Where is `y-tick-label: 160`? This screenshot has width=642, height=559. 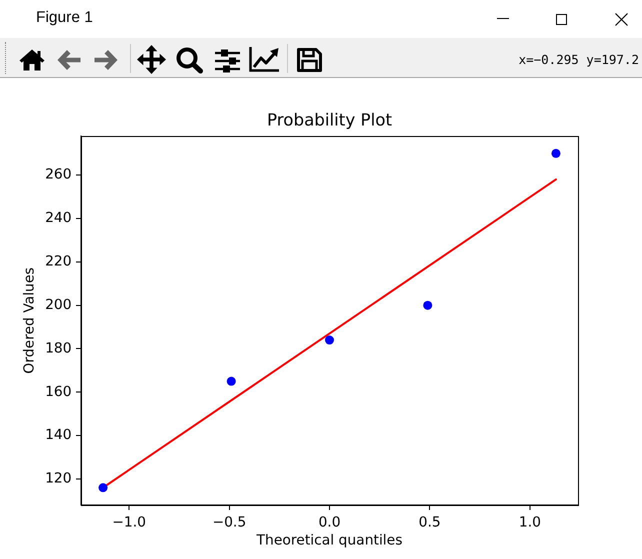
y-tick-label: 160 is located at coordinates (58, 392).